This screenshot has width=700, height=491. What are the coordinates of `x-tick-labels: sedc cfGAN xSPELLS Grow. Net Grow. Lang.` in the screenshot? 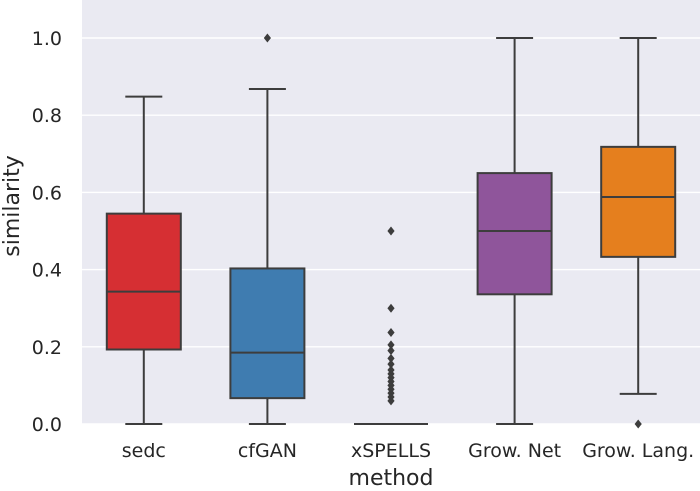 It's located at (408, 451).